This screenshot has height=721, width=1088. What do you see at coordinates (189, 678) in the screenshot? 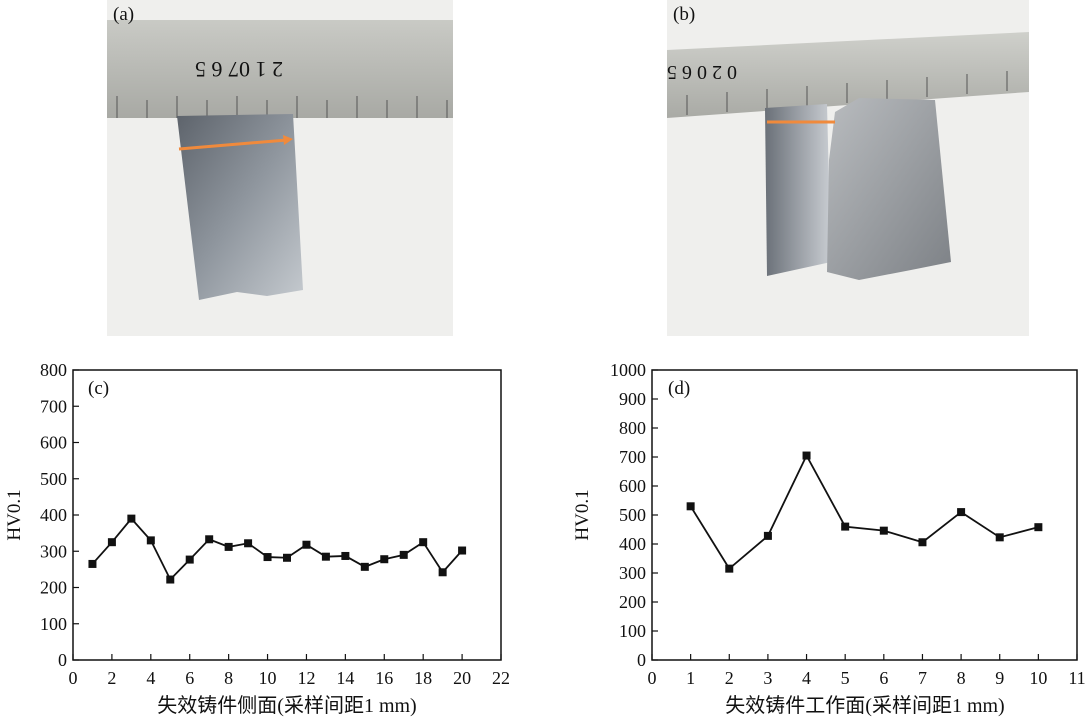
I see `c-x-tick-label: 6` at bounding box center [189, 678].